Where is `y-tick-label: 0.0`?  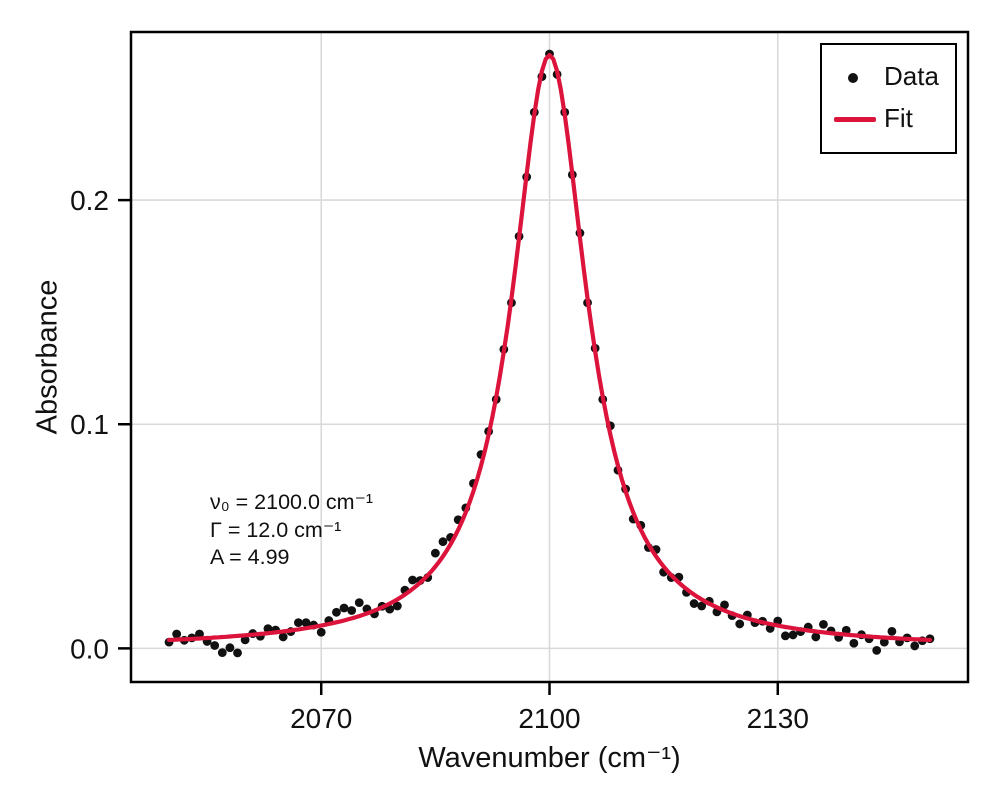
y-tick-label: 0.0 is located at coordinates (89, 648).